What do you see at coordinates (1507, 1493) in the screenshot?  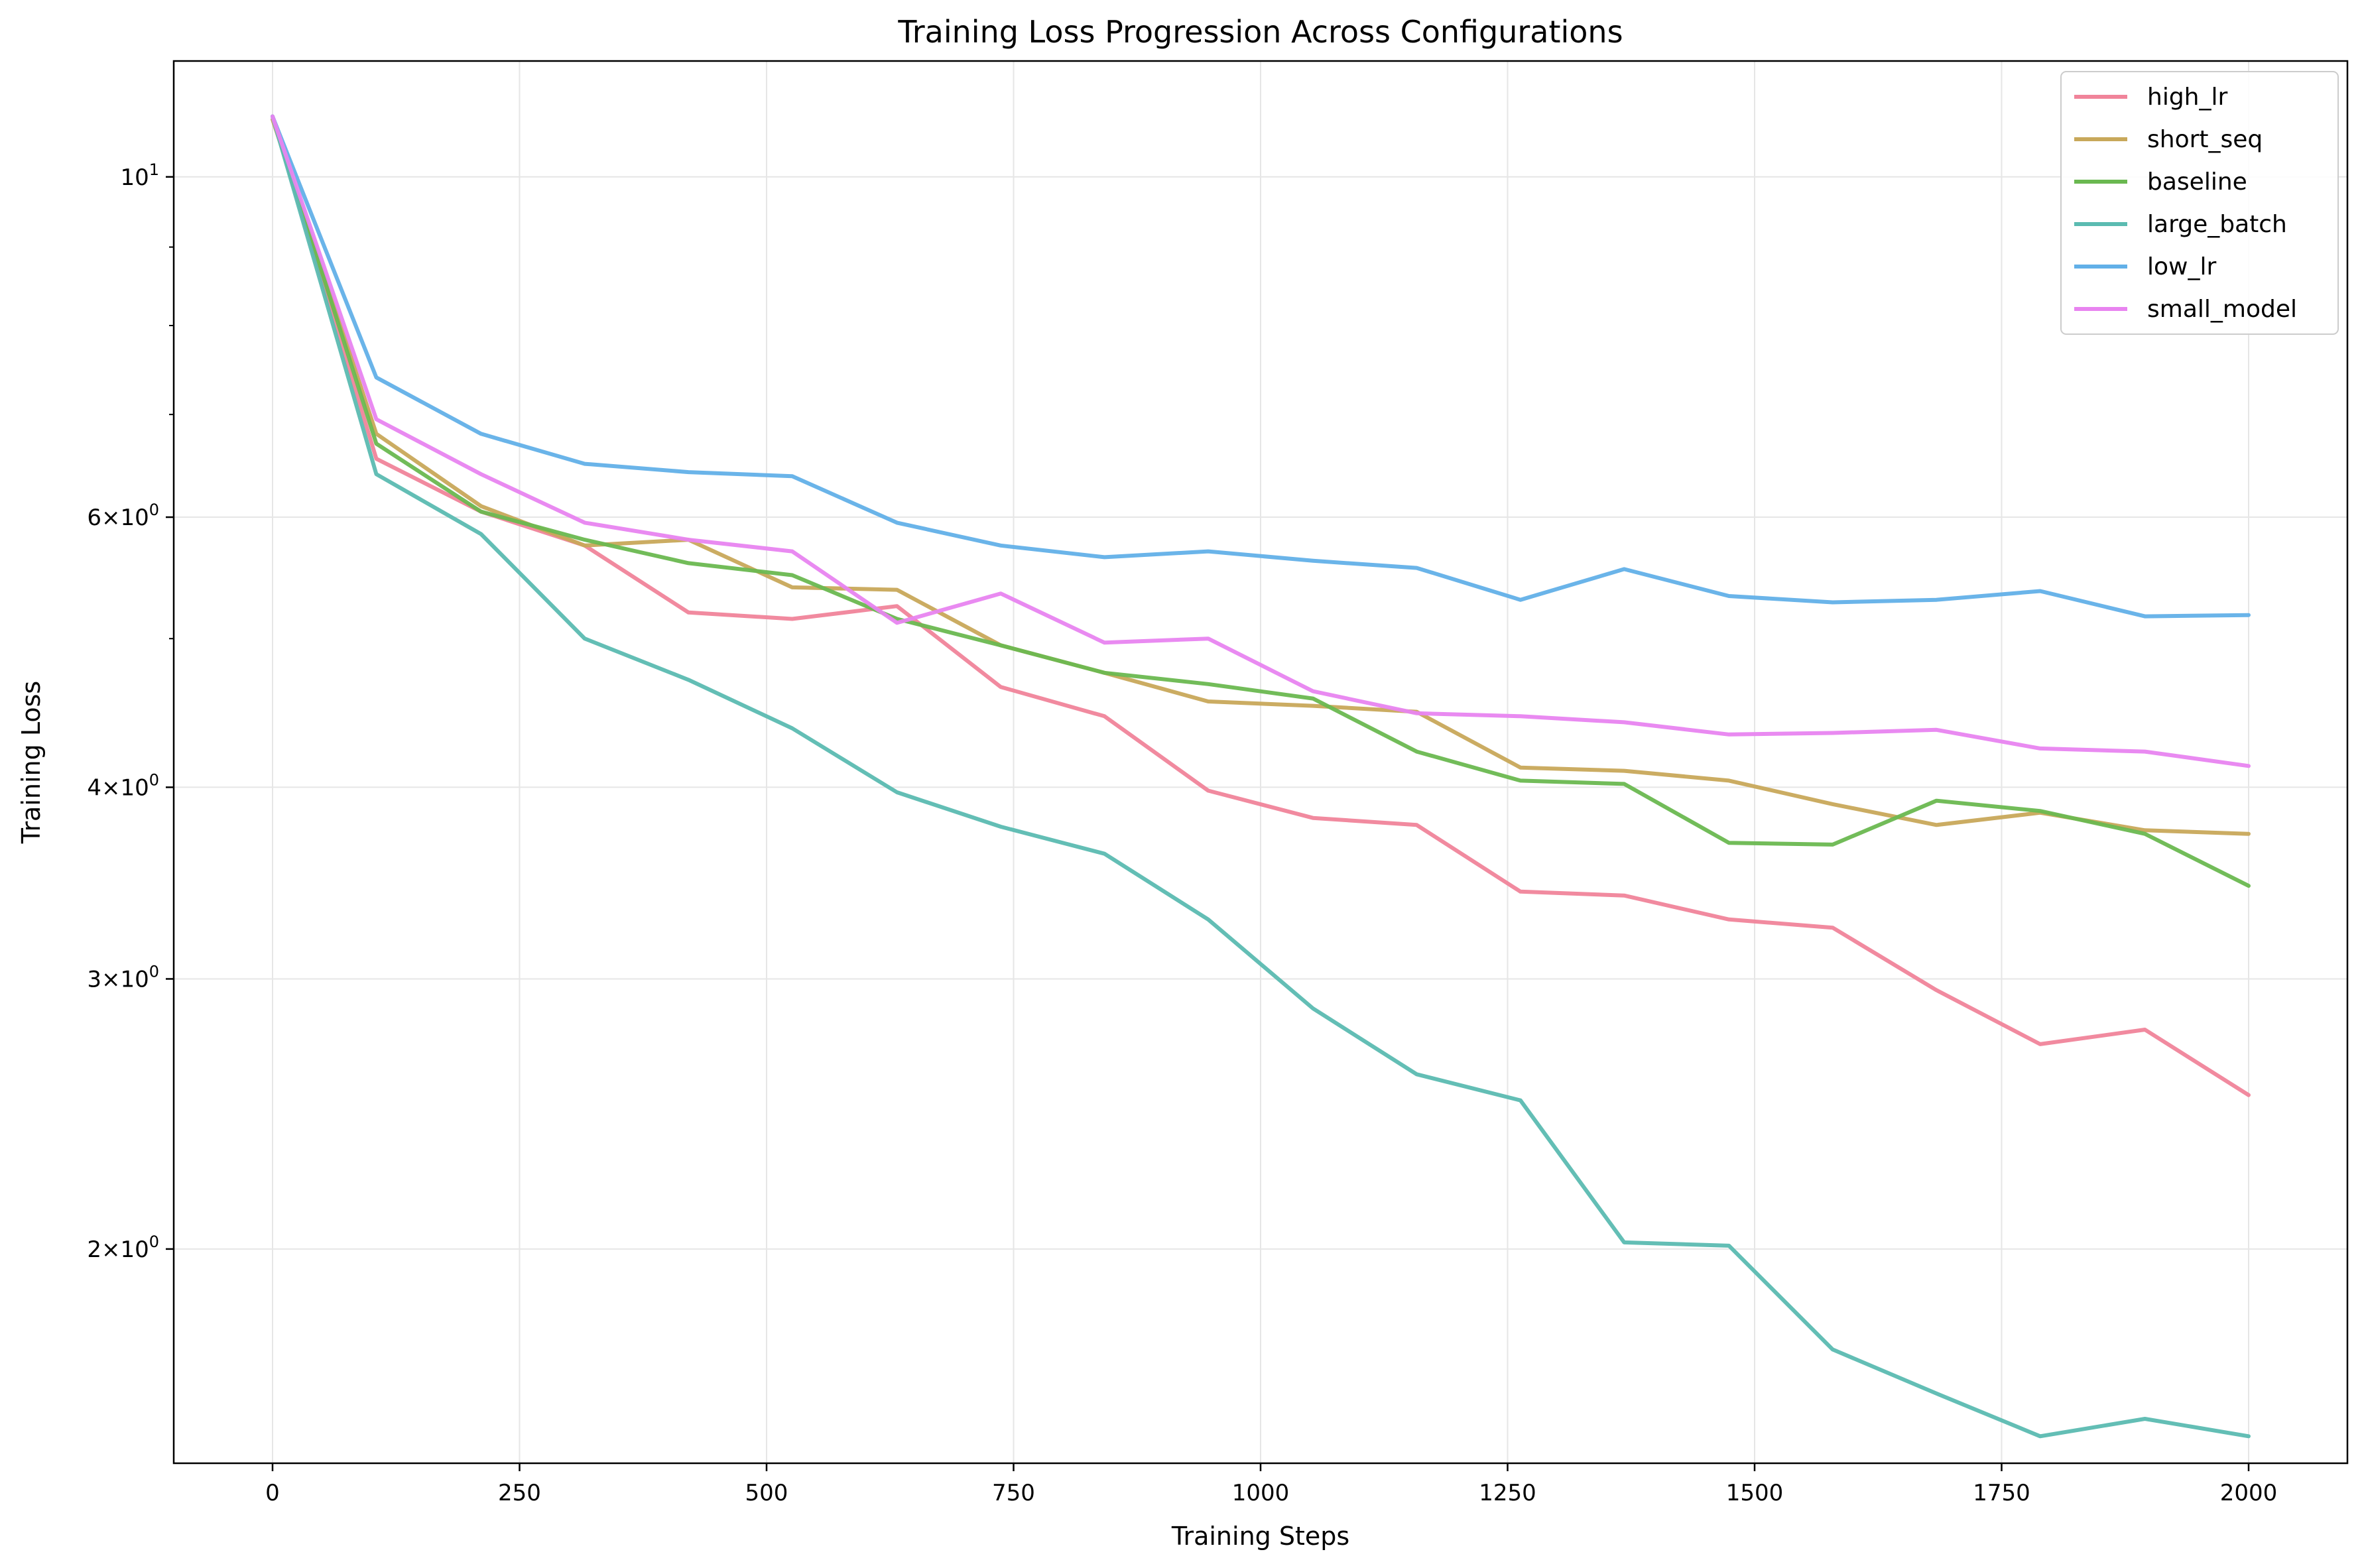 I see `x-tick-label: 1250` at bounding box center [1507, 1493].